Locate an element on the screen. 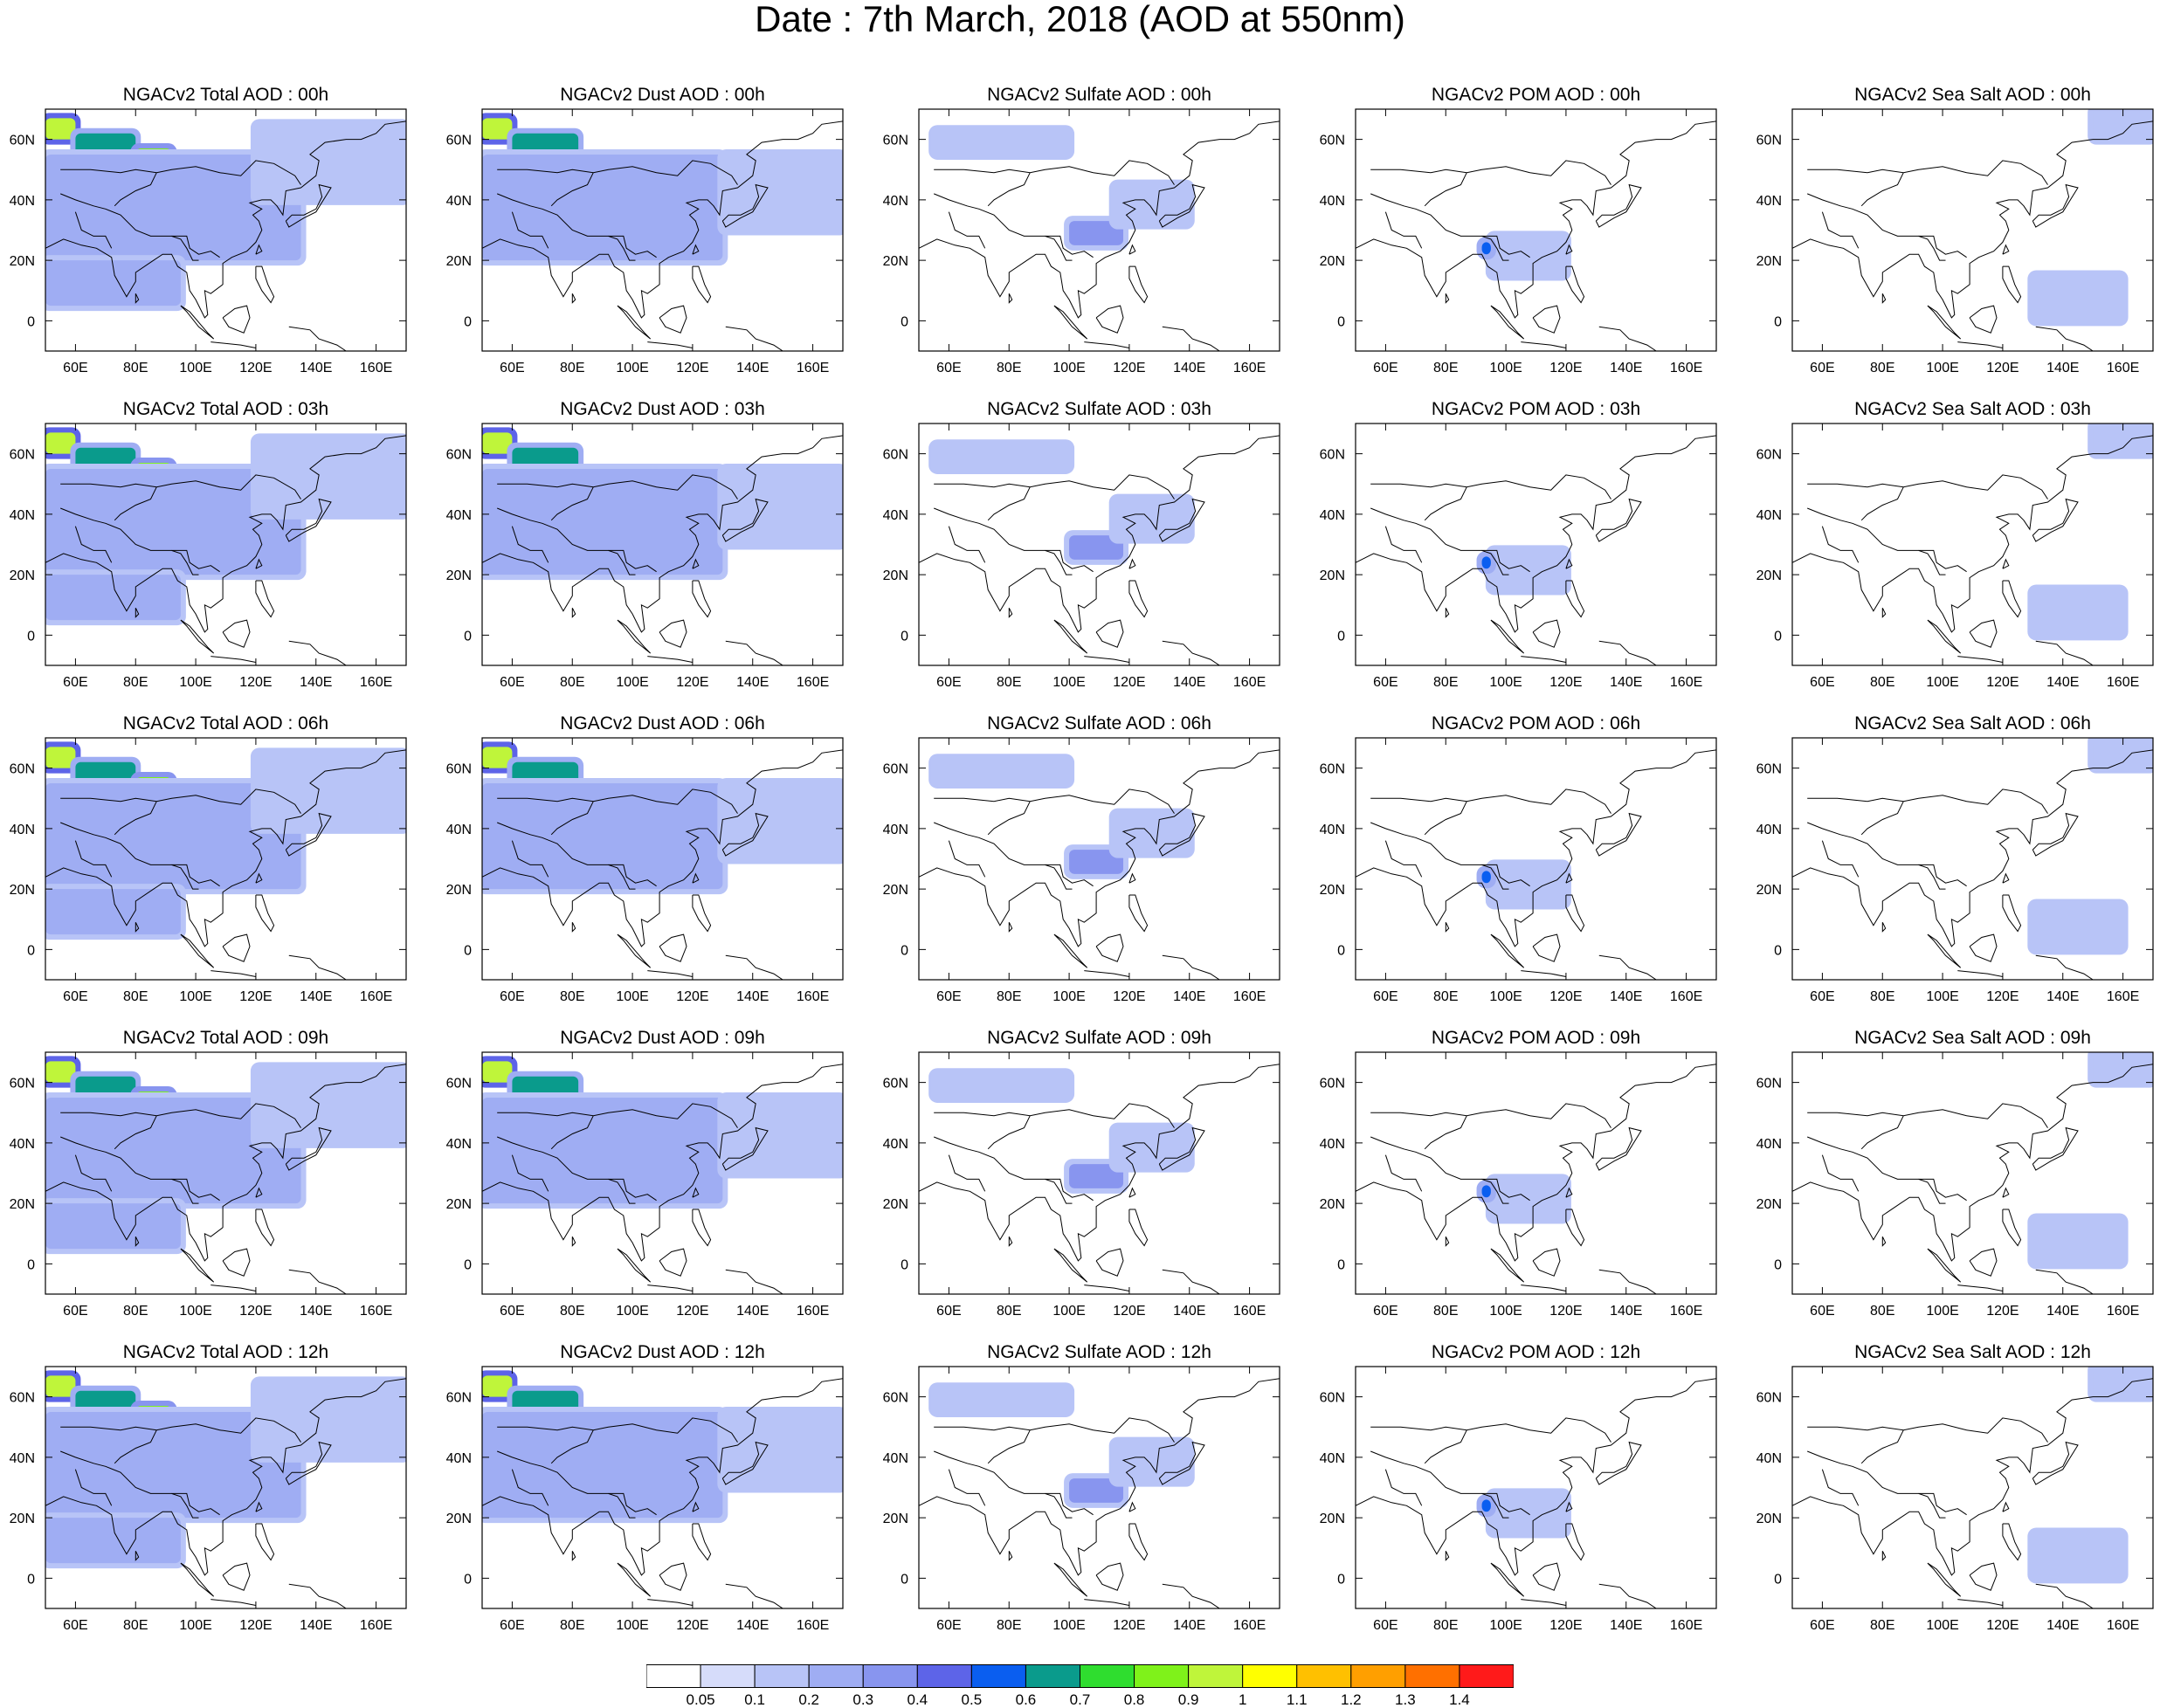 The height and width of the screenshot is (1708, 2160). panel-title: NGACv2 POM AOD : 06h is located at coordinates (1536, 723).